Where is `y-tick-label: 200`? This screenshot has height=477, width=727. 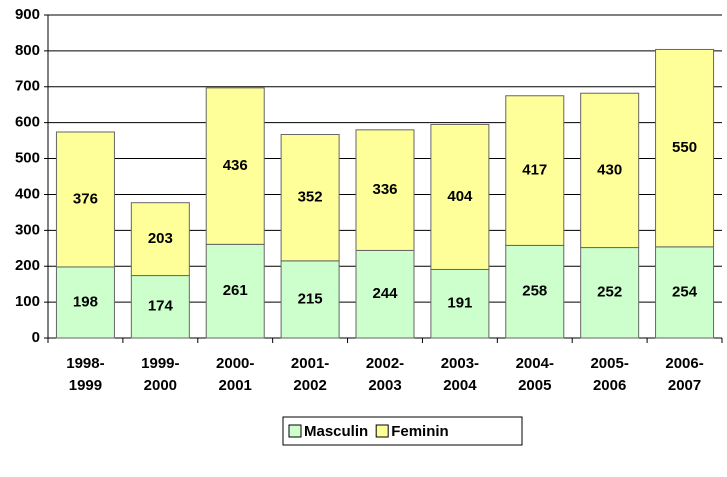 y-tick-label: 200 is located at coordinates (27, 265).